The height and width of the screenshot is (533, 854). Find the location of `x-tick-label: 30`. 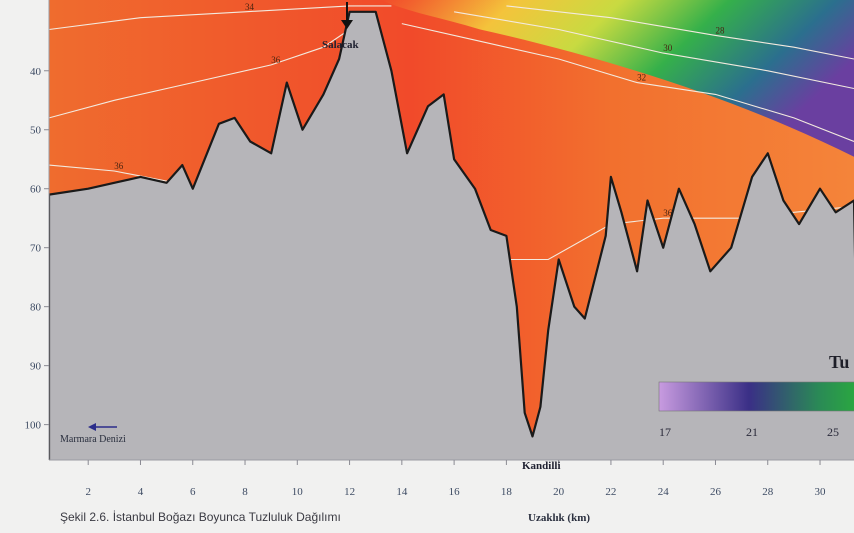

x-tick-label: 30 is located at coordinates (821, 492).